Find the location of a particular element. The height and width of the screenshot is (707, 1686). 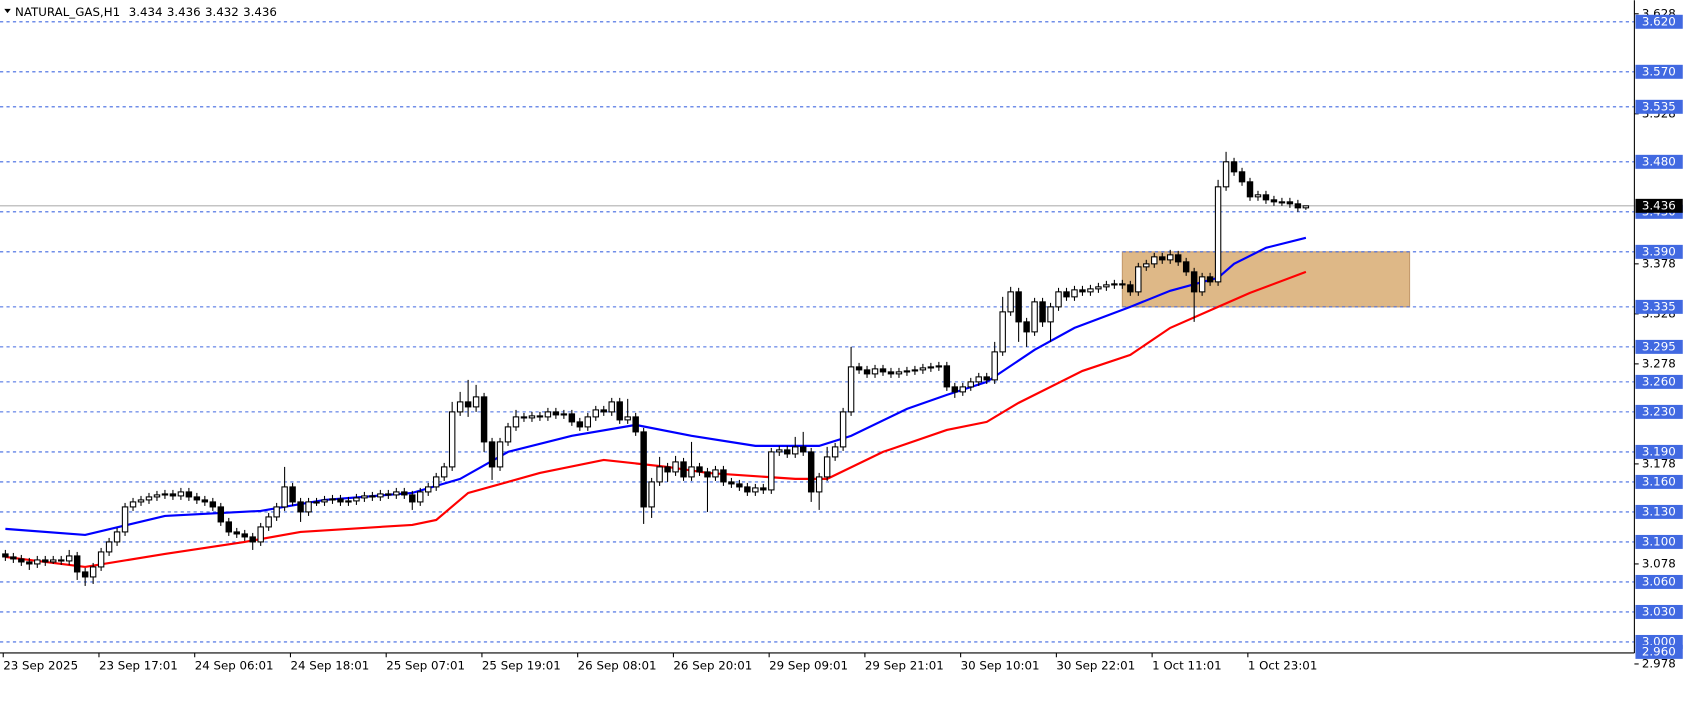

x-tick-label: 25 Sep 07:01 is located at coordinates (425, 665).